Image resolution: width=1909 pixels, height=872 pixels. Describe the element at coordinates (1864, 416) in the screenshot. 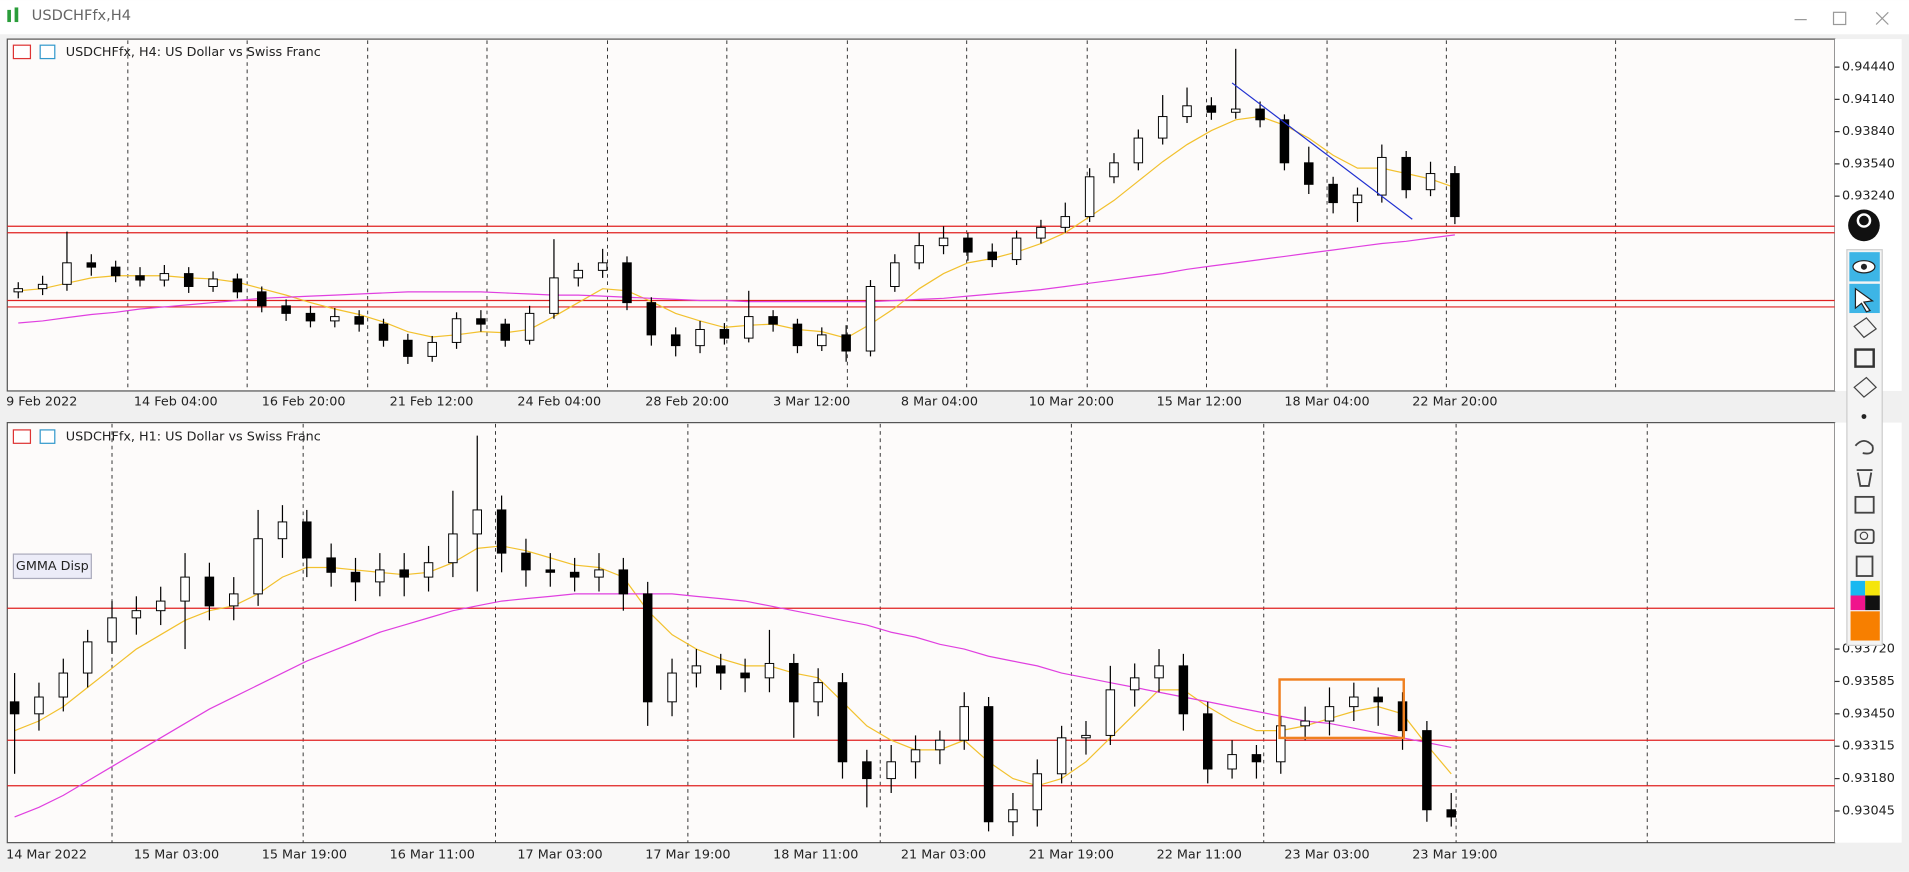

I see `dot-tool` at that location.